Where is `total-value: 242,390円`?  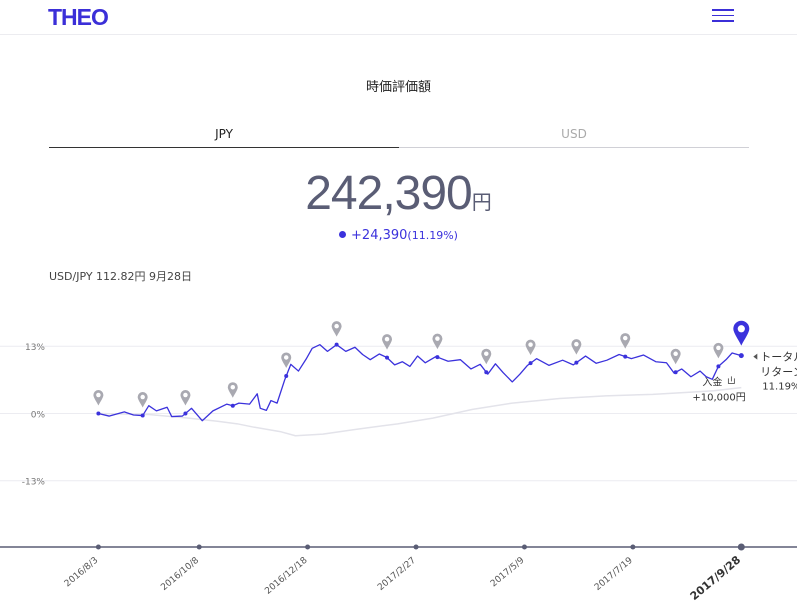 total-value: 242,390円 is located at coordinates (398, 193).